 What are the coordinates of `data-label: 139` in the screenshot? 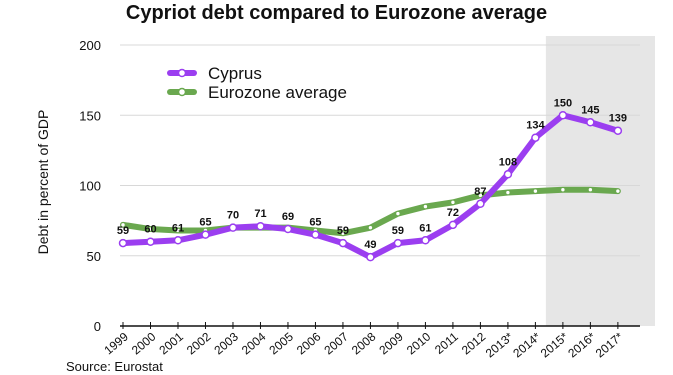 It's located at (618, 119).